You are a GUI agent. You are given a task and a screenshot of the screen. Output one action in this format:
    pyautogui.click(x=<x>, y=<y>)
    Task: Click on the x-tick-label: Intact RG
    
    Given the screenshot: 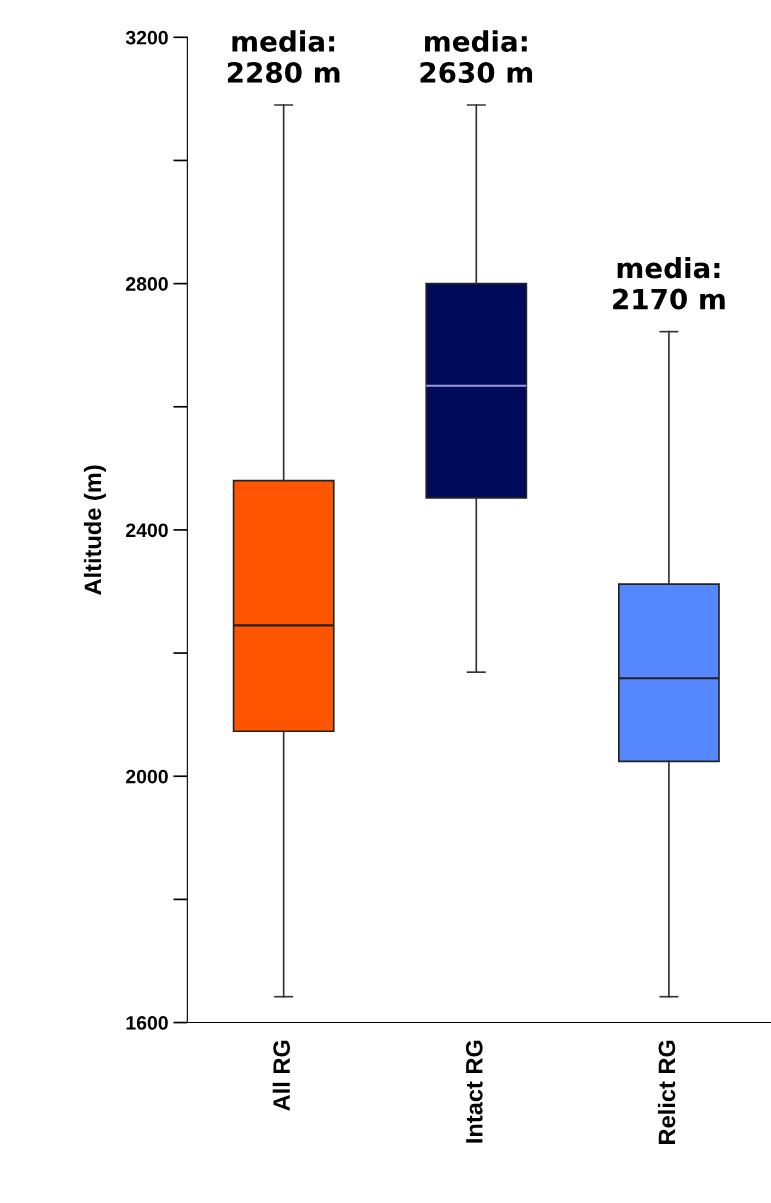 What is the action you would take?
    pyautogui.click(x=474, y=1091)
    